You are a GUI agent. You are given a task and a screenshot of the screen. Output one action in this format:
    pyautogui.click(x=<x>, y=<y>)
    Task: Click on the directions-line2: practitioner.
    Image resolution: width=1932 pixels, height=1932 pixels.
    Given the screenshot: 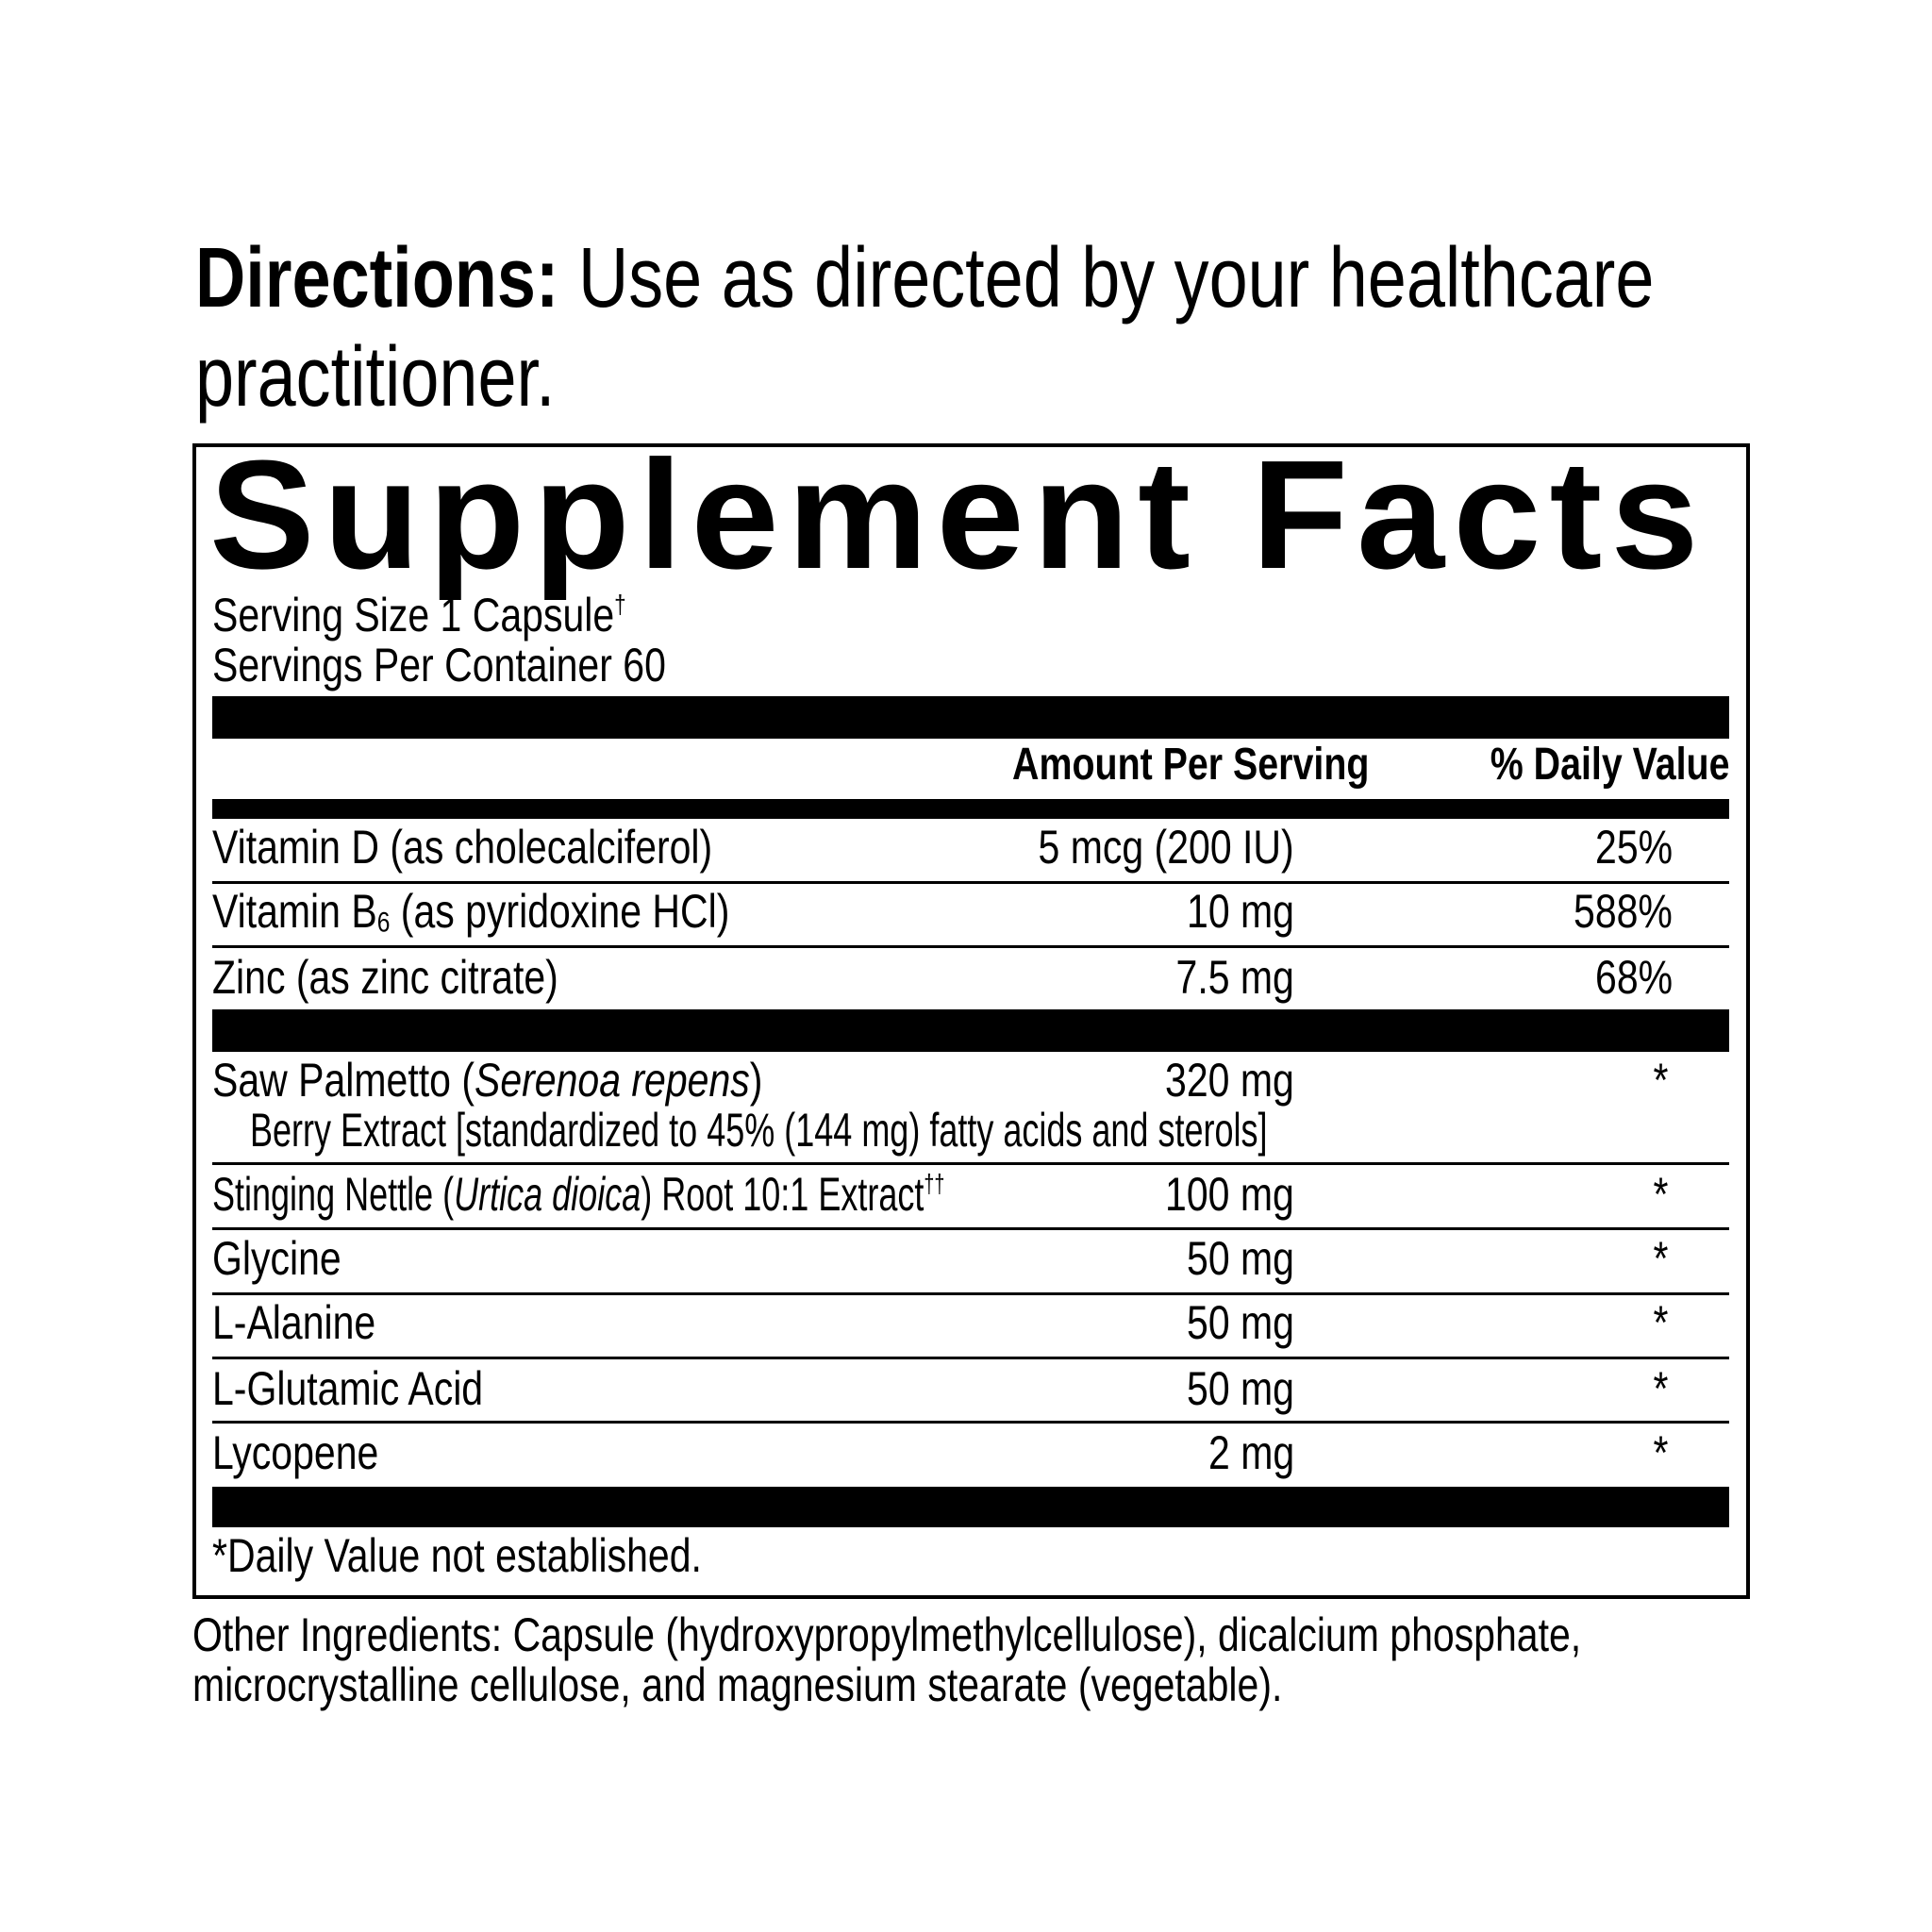 What is the action you would take?
    pyautogui.click(x=375, y=377)
    